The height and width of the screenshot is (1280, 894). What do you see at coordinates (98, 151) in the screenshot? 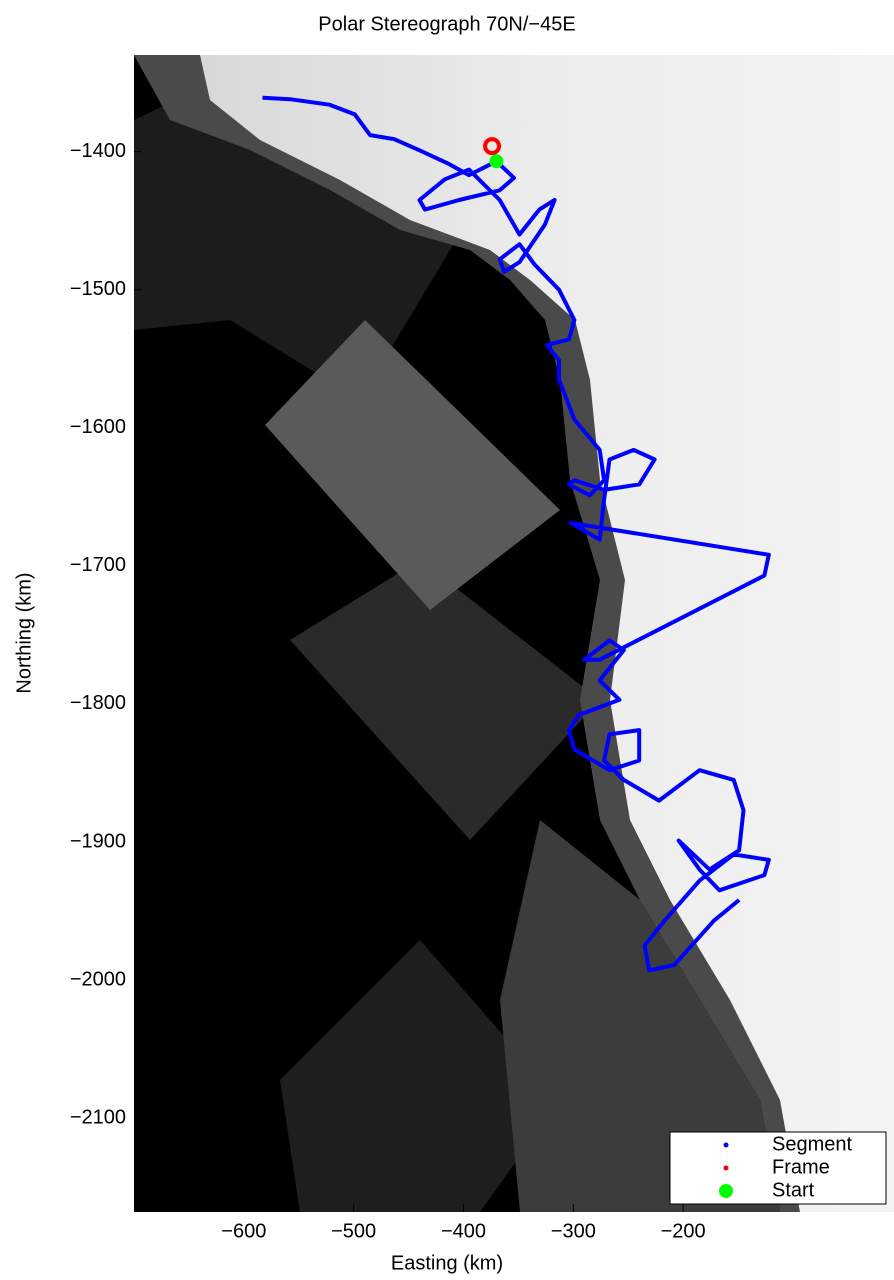
I see `y-tick-label: −1400` at bounding box center [98, 151].